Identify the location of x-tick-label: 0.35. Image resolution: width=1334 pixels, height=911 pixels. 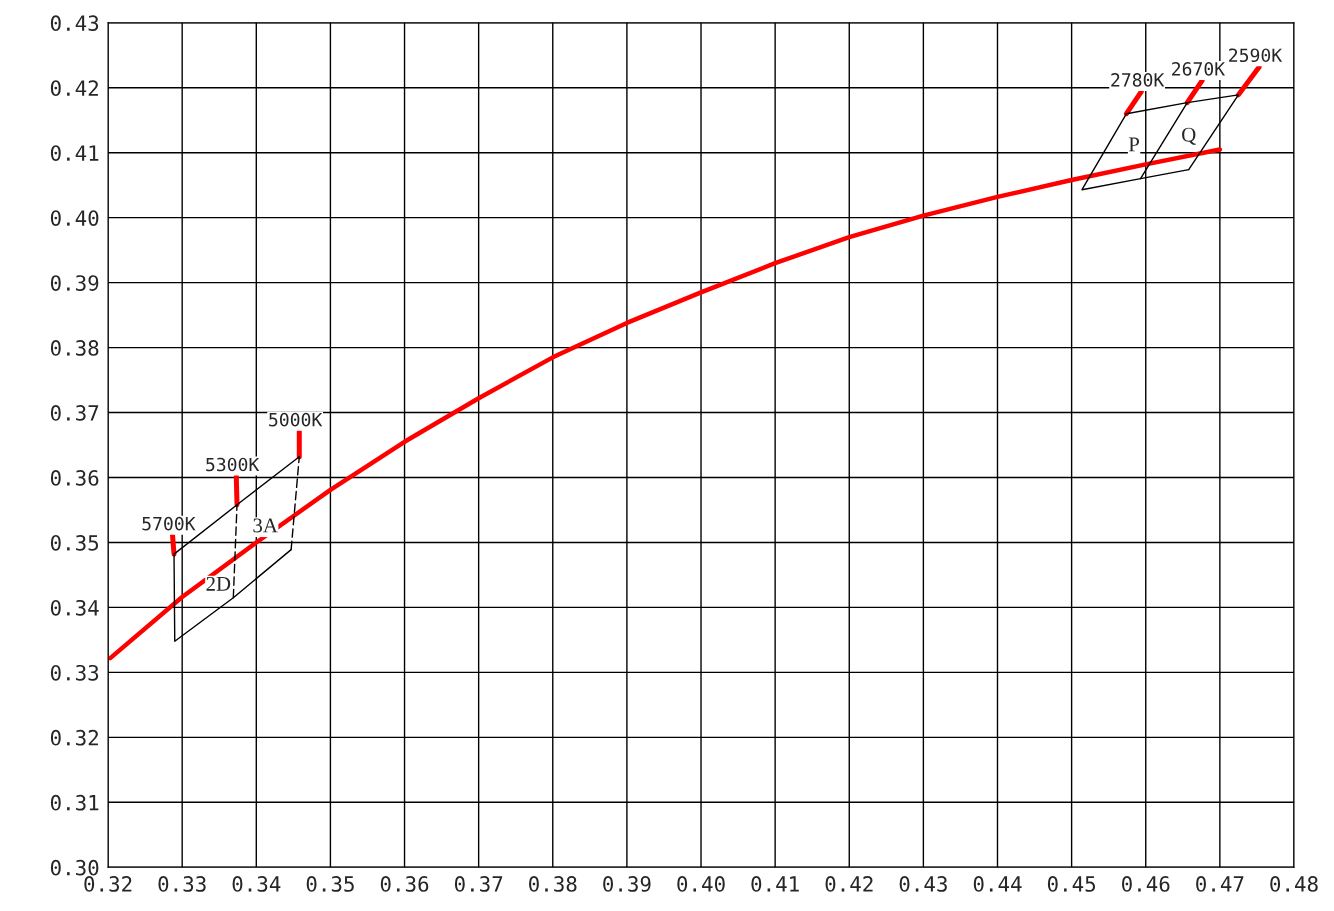
(330, 884).